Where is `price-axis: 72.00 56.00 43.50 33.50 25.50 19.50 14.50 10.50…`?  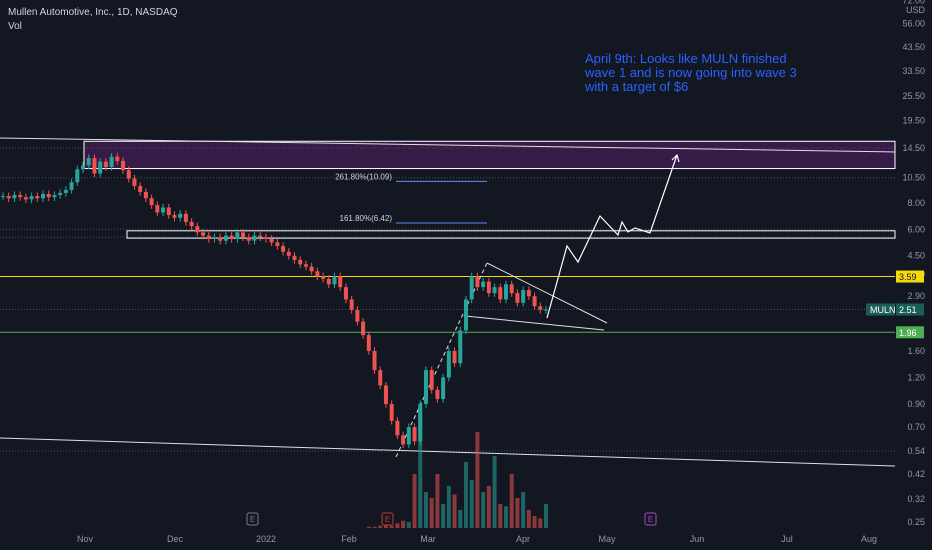
price-axis: 72.00 56.00 43.50 33.50 25.50 19.50 14.50 10.50… is located at coordinates (913, 263).